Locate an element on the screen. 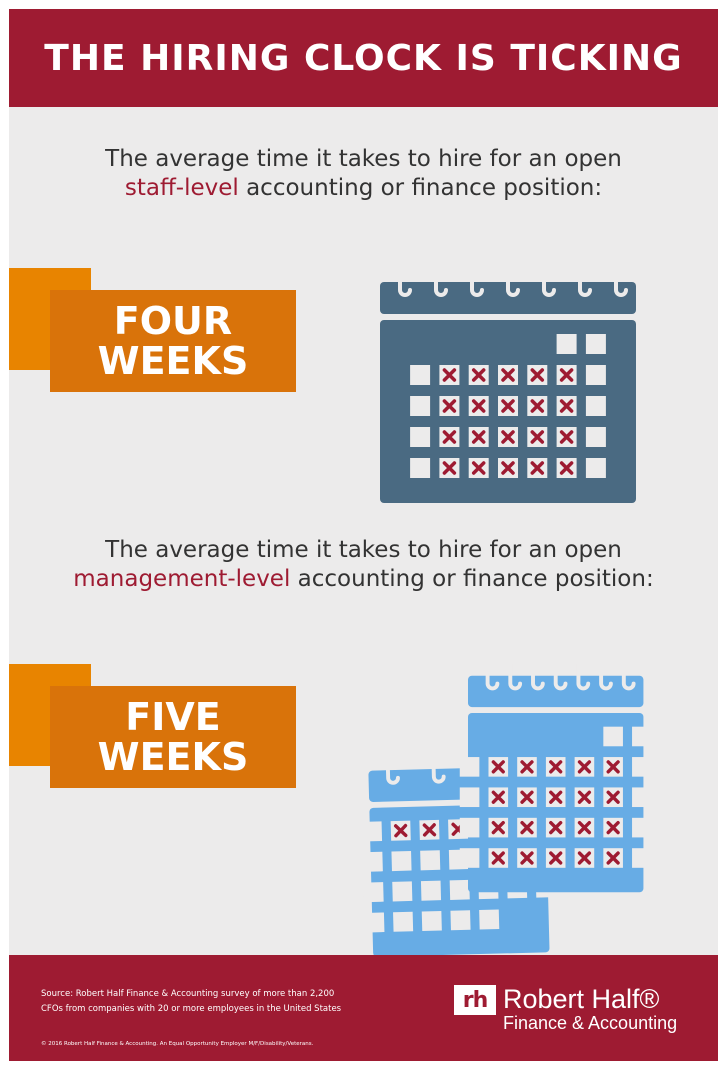 Image resolution: width=727 pixels, height=1069 pixels. logo-mark: rh is located at coordinates (475, 1000).